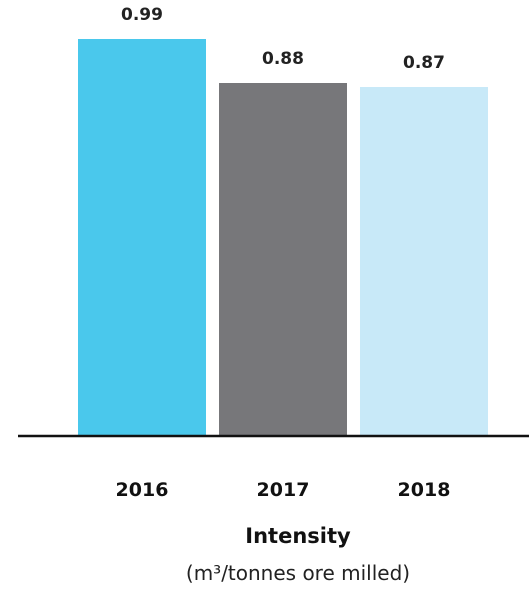 This screenshot has width=529, height=589. Describe the element at coordinates (298, 536) in the screenshot. I see `x-axis-title: Intensity` at that location.